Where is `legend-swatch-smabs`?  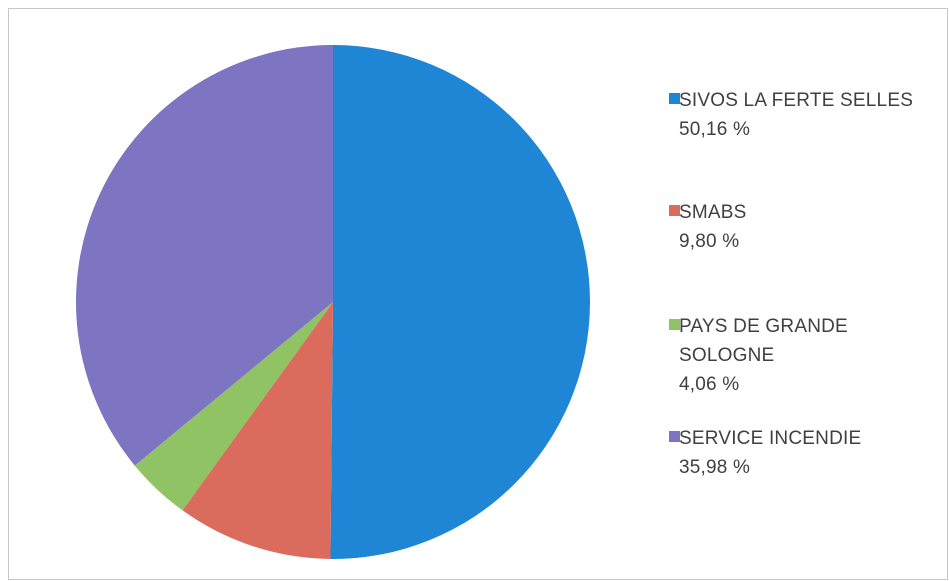 legend-swatch-smabs is located at coordinates (674, 210).